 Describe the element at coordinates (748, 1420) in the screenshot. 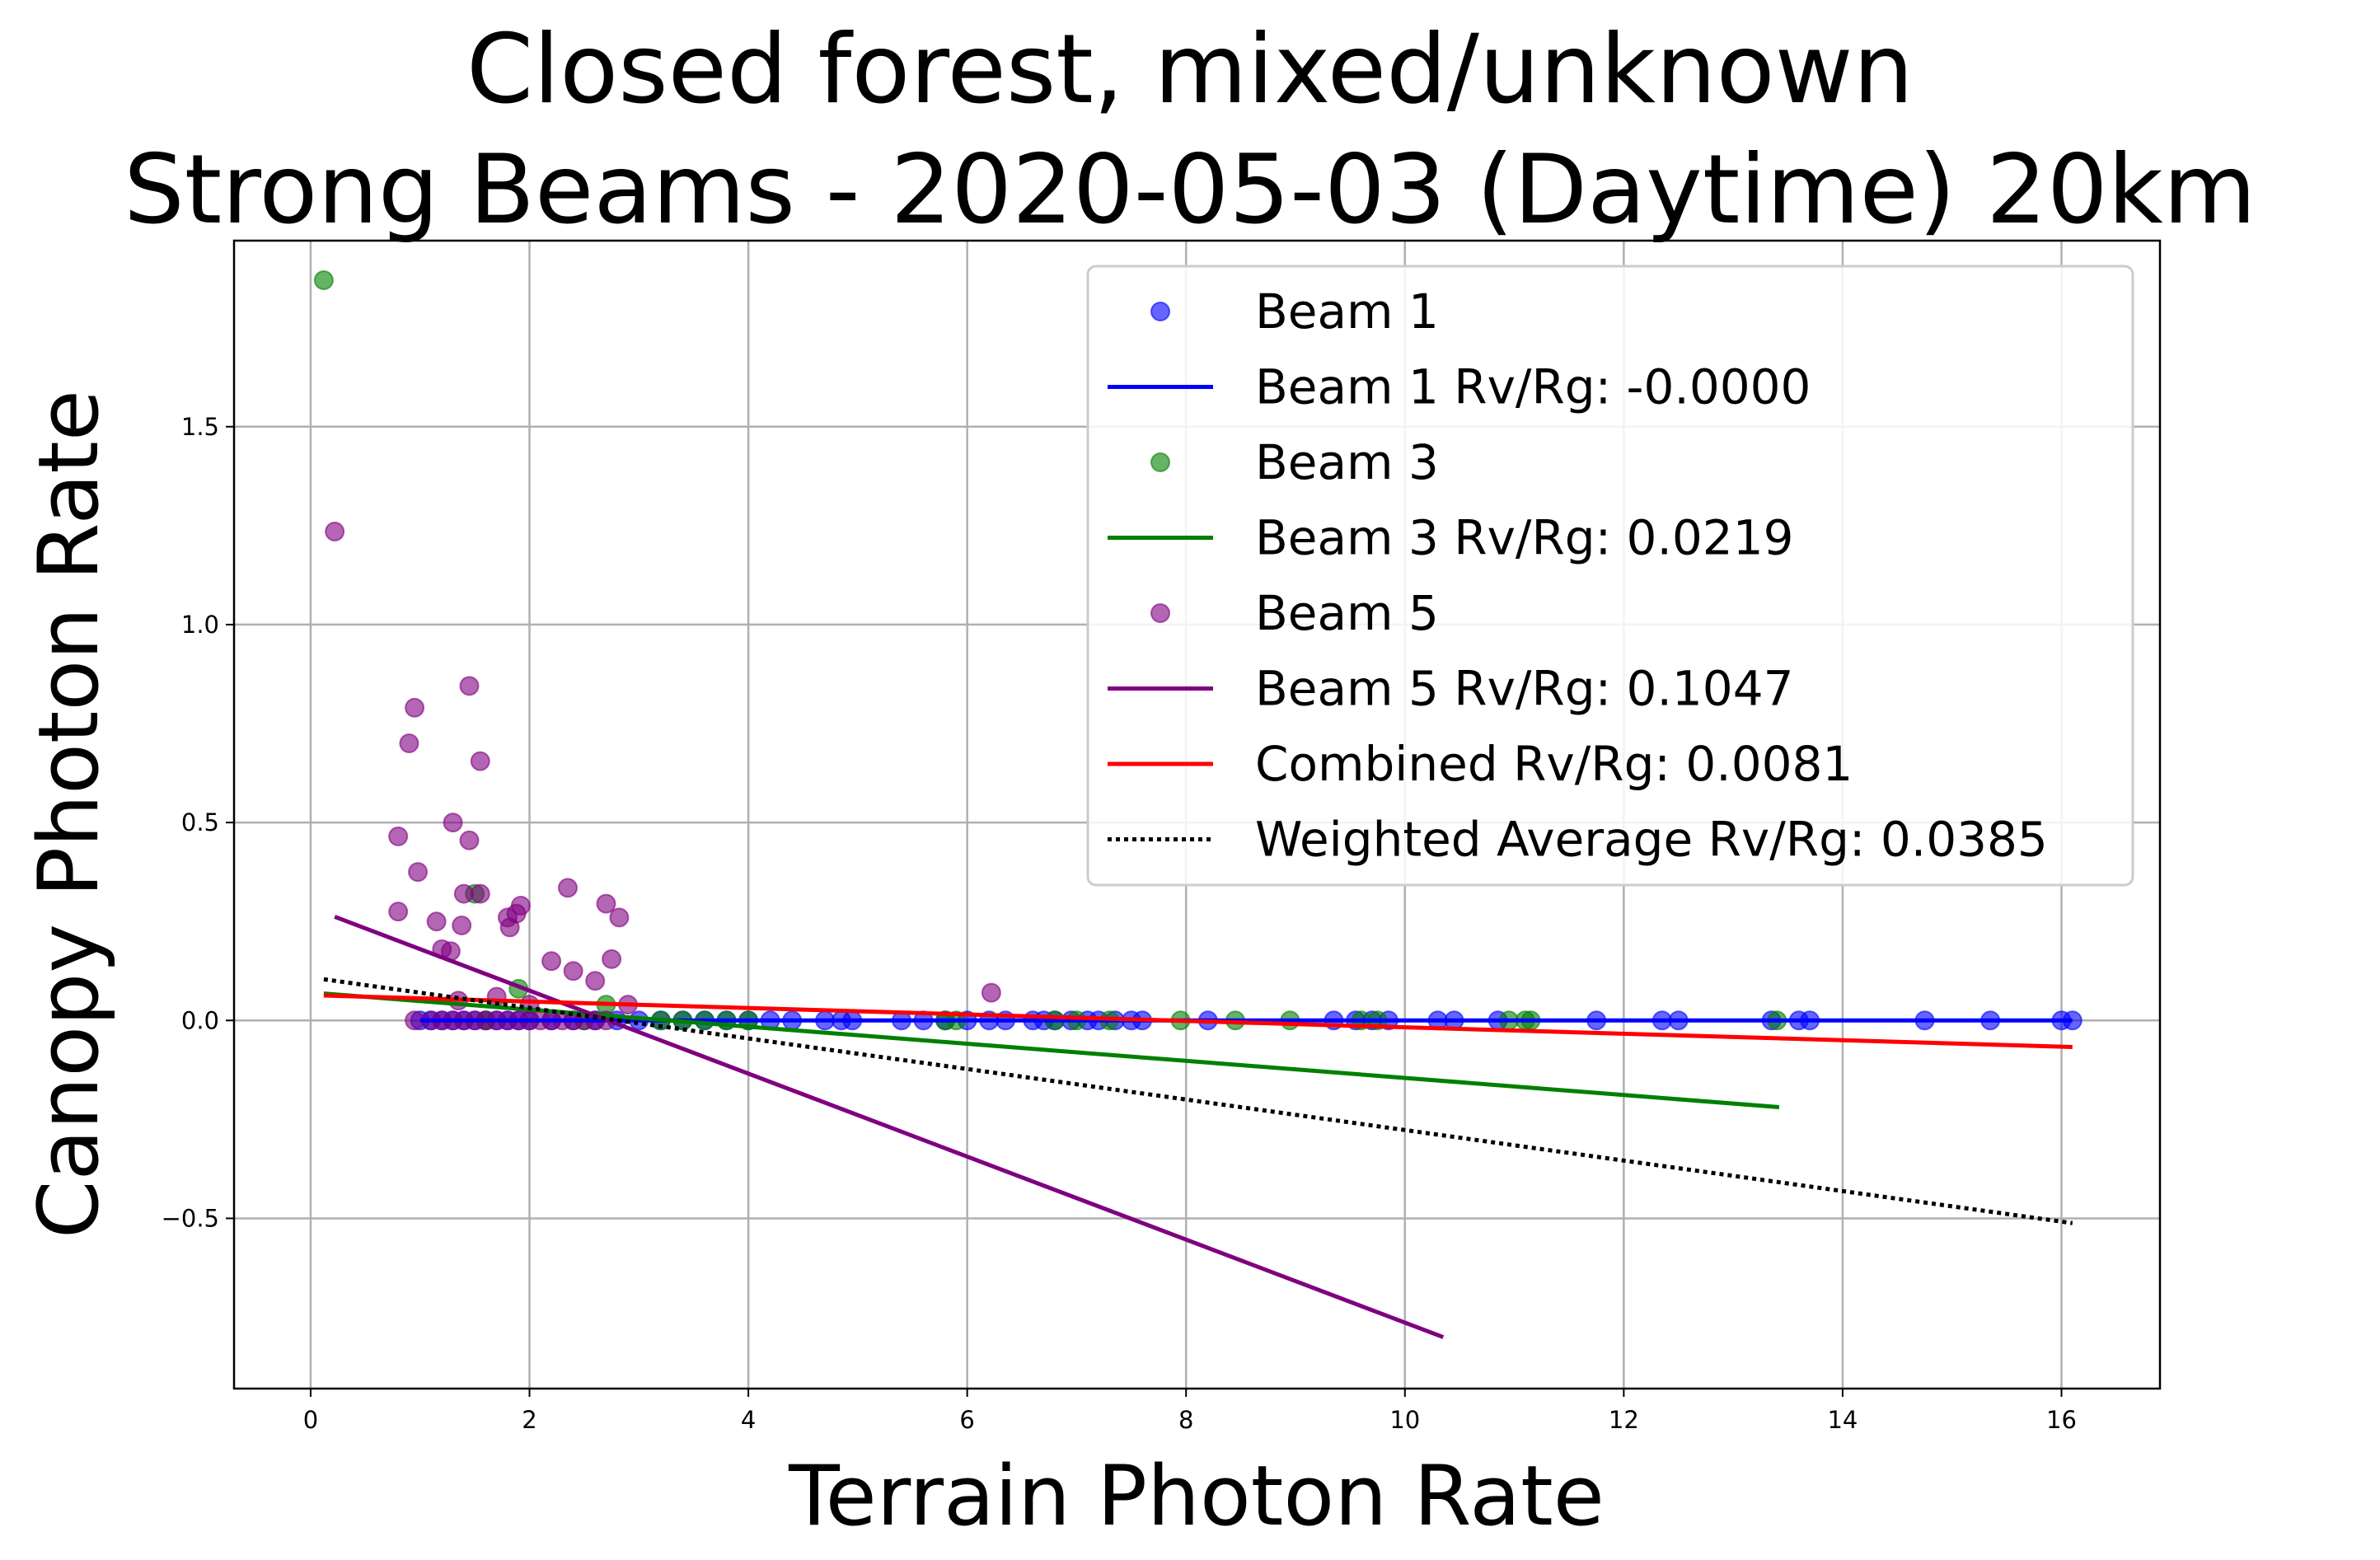

I see `x-tick-label: 4` at that location.